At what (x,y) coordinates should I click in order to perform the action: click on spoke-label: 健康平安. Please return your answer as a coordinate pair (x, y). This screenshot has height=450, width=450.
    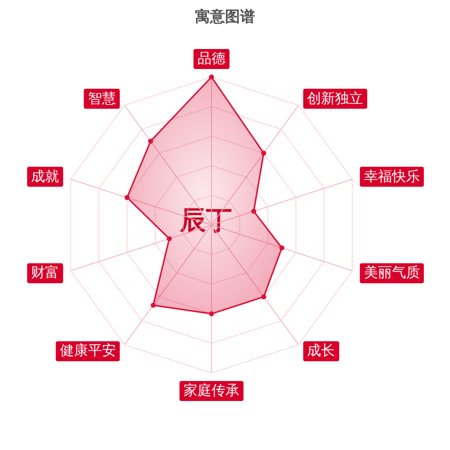
    Looking at the image, I should click on (88, 351).